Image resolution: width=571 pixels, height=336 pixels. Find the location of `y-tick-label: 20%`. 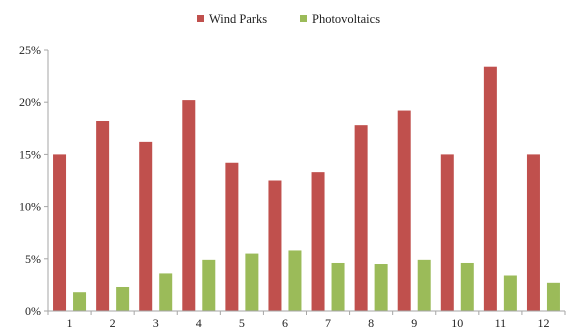

y-tick-label: 20% is located at coordinates (30, 102).